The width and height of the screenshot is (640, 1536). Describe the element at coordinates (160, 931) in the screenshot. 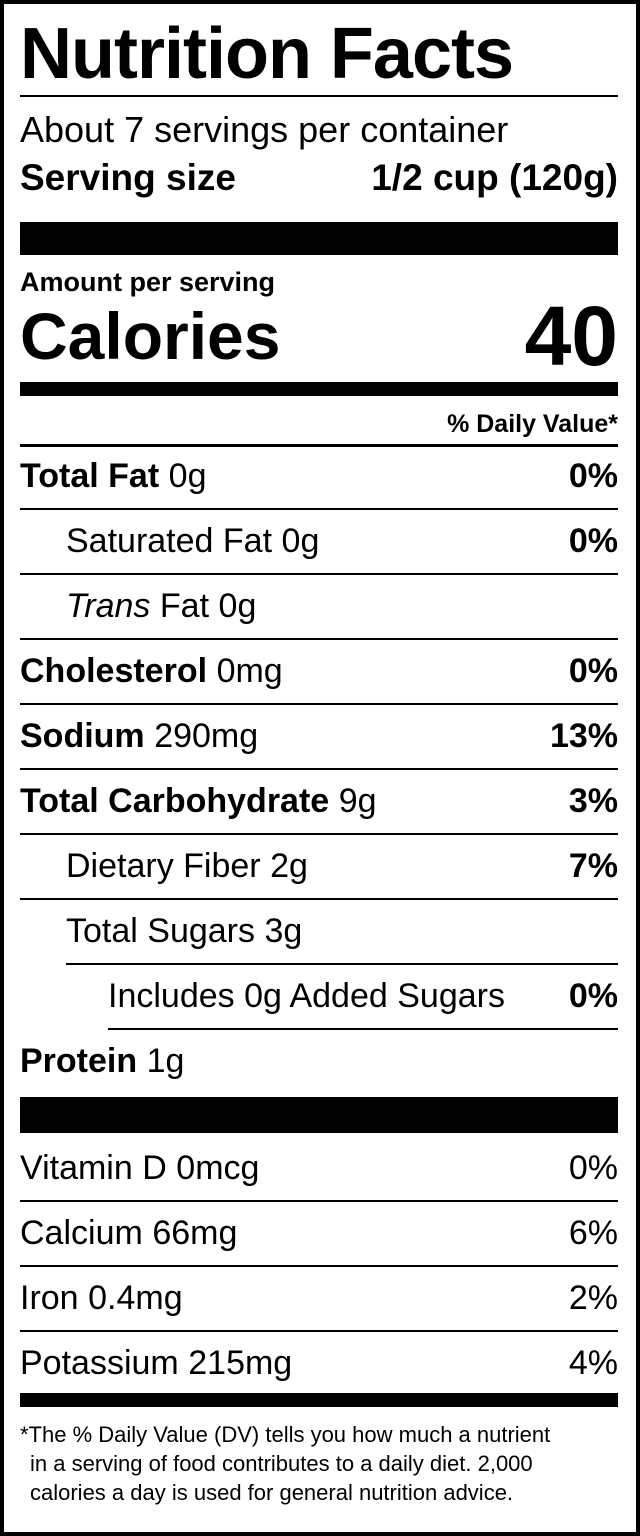

I see `nutrient-name: Total Sugars` at that location.